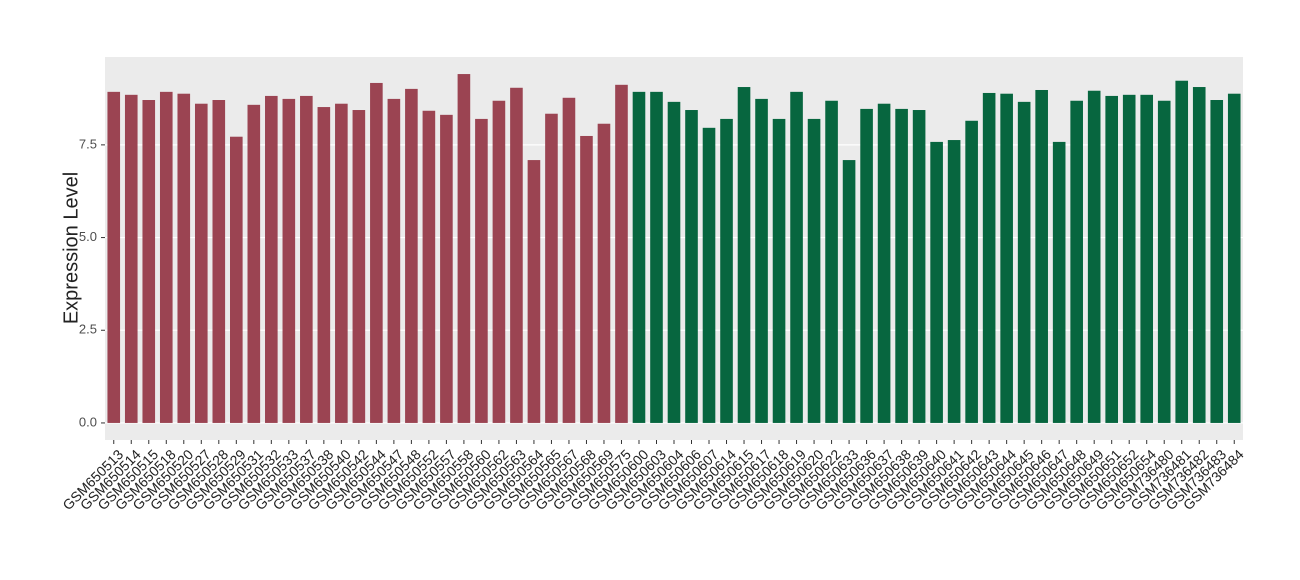 The height and width of the screenshot is (580, 1300). What do you see at coordinates (88, 329) in the screenshot?
I see `y-tick-label: 2.5` at bounding box center [88, 329].